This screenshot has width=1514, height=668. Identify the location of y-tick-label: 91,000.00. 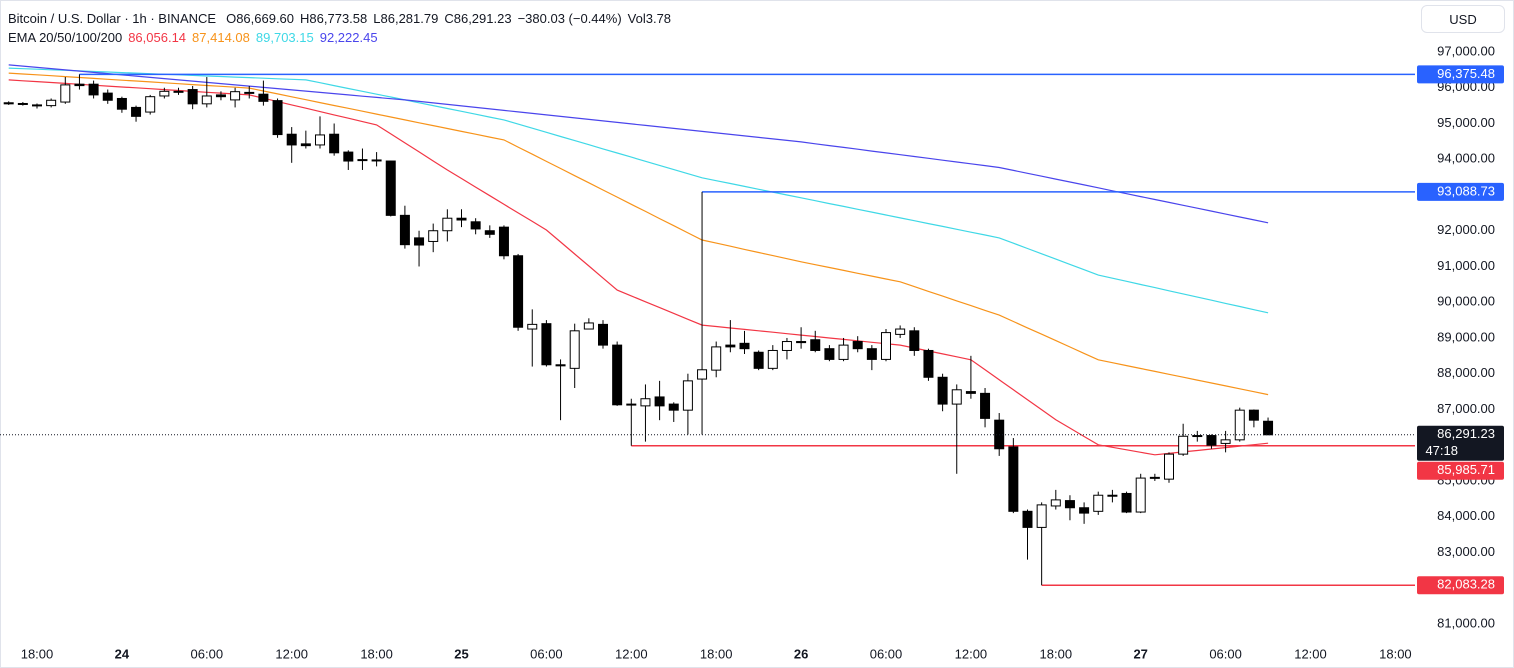
(1466, 265).